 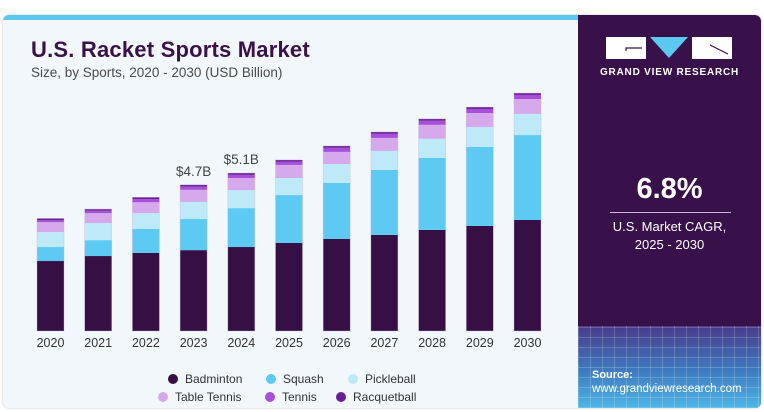 I want to click on x-tick-label-2028: 2028, so click(x=432, y=343).